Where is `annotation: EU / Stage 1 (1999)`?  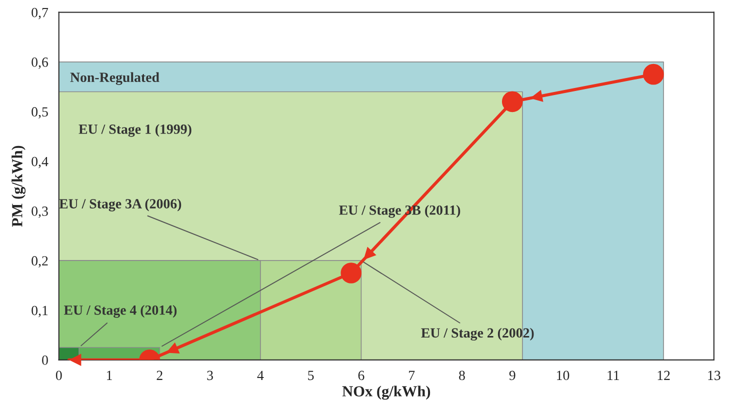
annotation: EU / Stage 1 (1999) is located at coordinates (135, 130).